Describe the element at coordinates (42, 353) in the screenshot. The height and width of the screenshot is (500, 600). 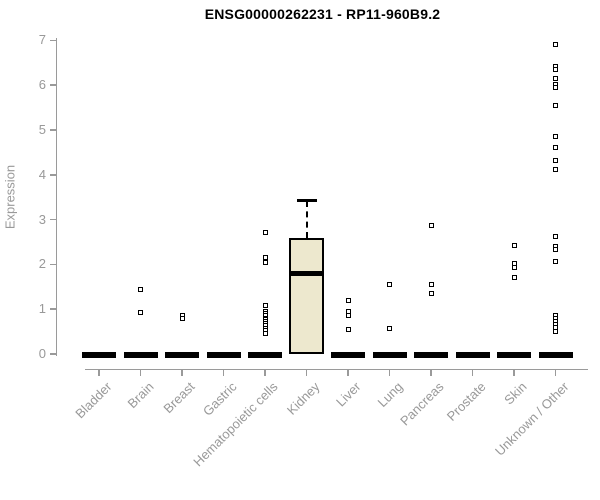
I see `y-tick-label: 0` at that location.